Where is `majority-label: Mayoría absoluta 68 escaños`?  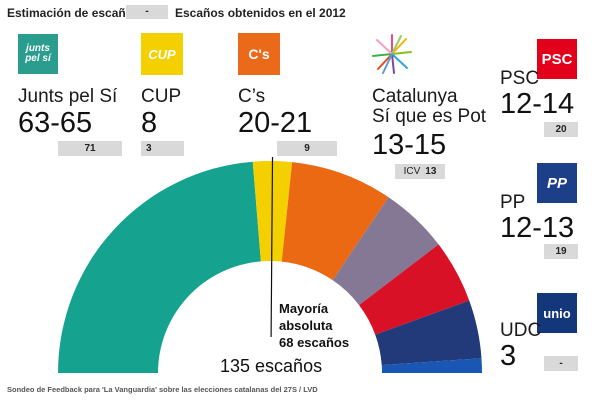 majority-label: Mayoría absoluta 68 escaños is located at coordinates (314, 325).